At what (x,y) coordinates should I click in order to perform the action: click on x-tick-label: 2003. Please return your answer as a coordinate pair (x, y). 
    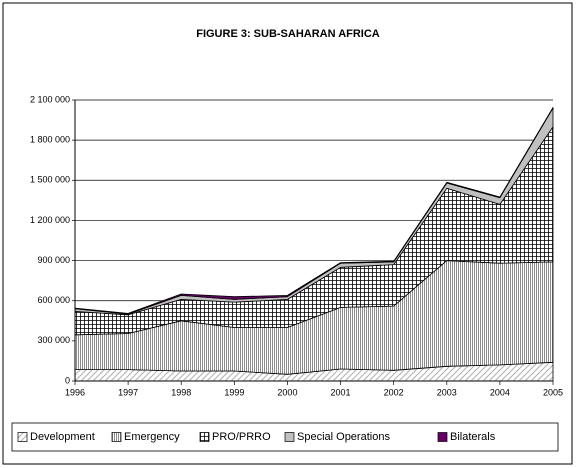
    Looking at the image, I should click on (447, 392).